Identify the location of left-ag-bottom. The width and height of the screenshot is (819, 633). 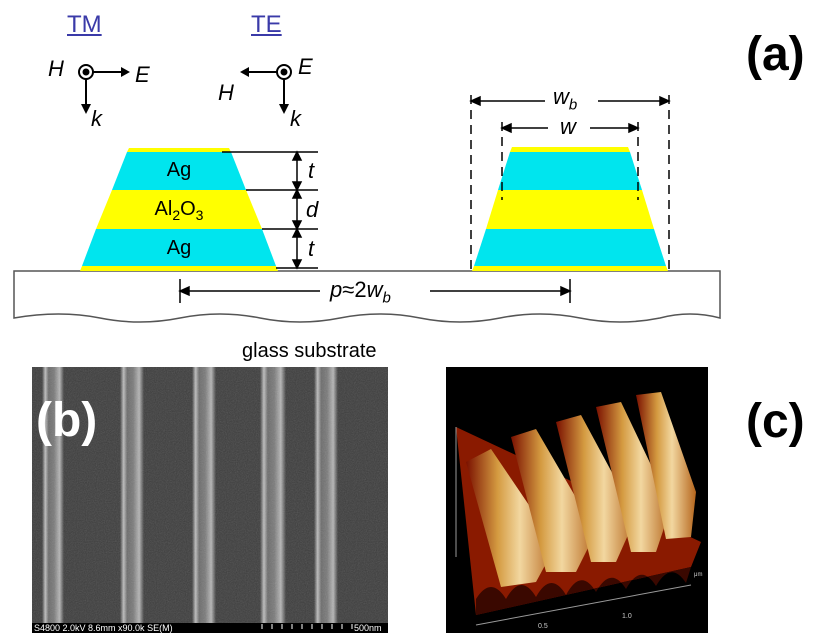
(179, 247).